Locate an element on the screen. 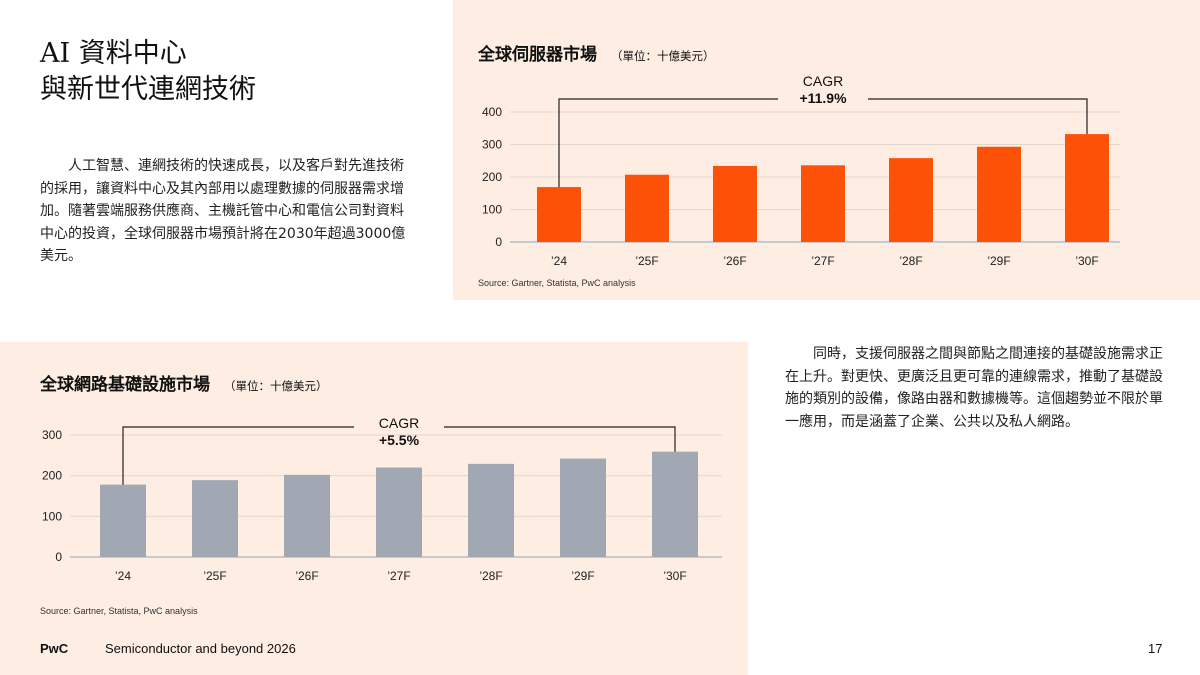 The image size is (1200, 675). network-chart-title: 全球網路基礎設施市場 （單位：十億美元） is located at coordinates (184, 382).